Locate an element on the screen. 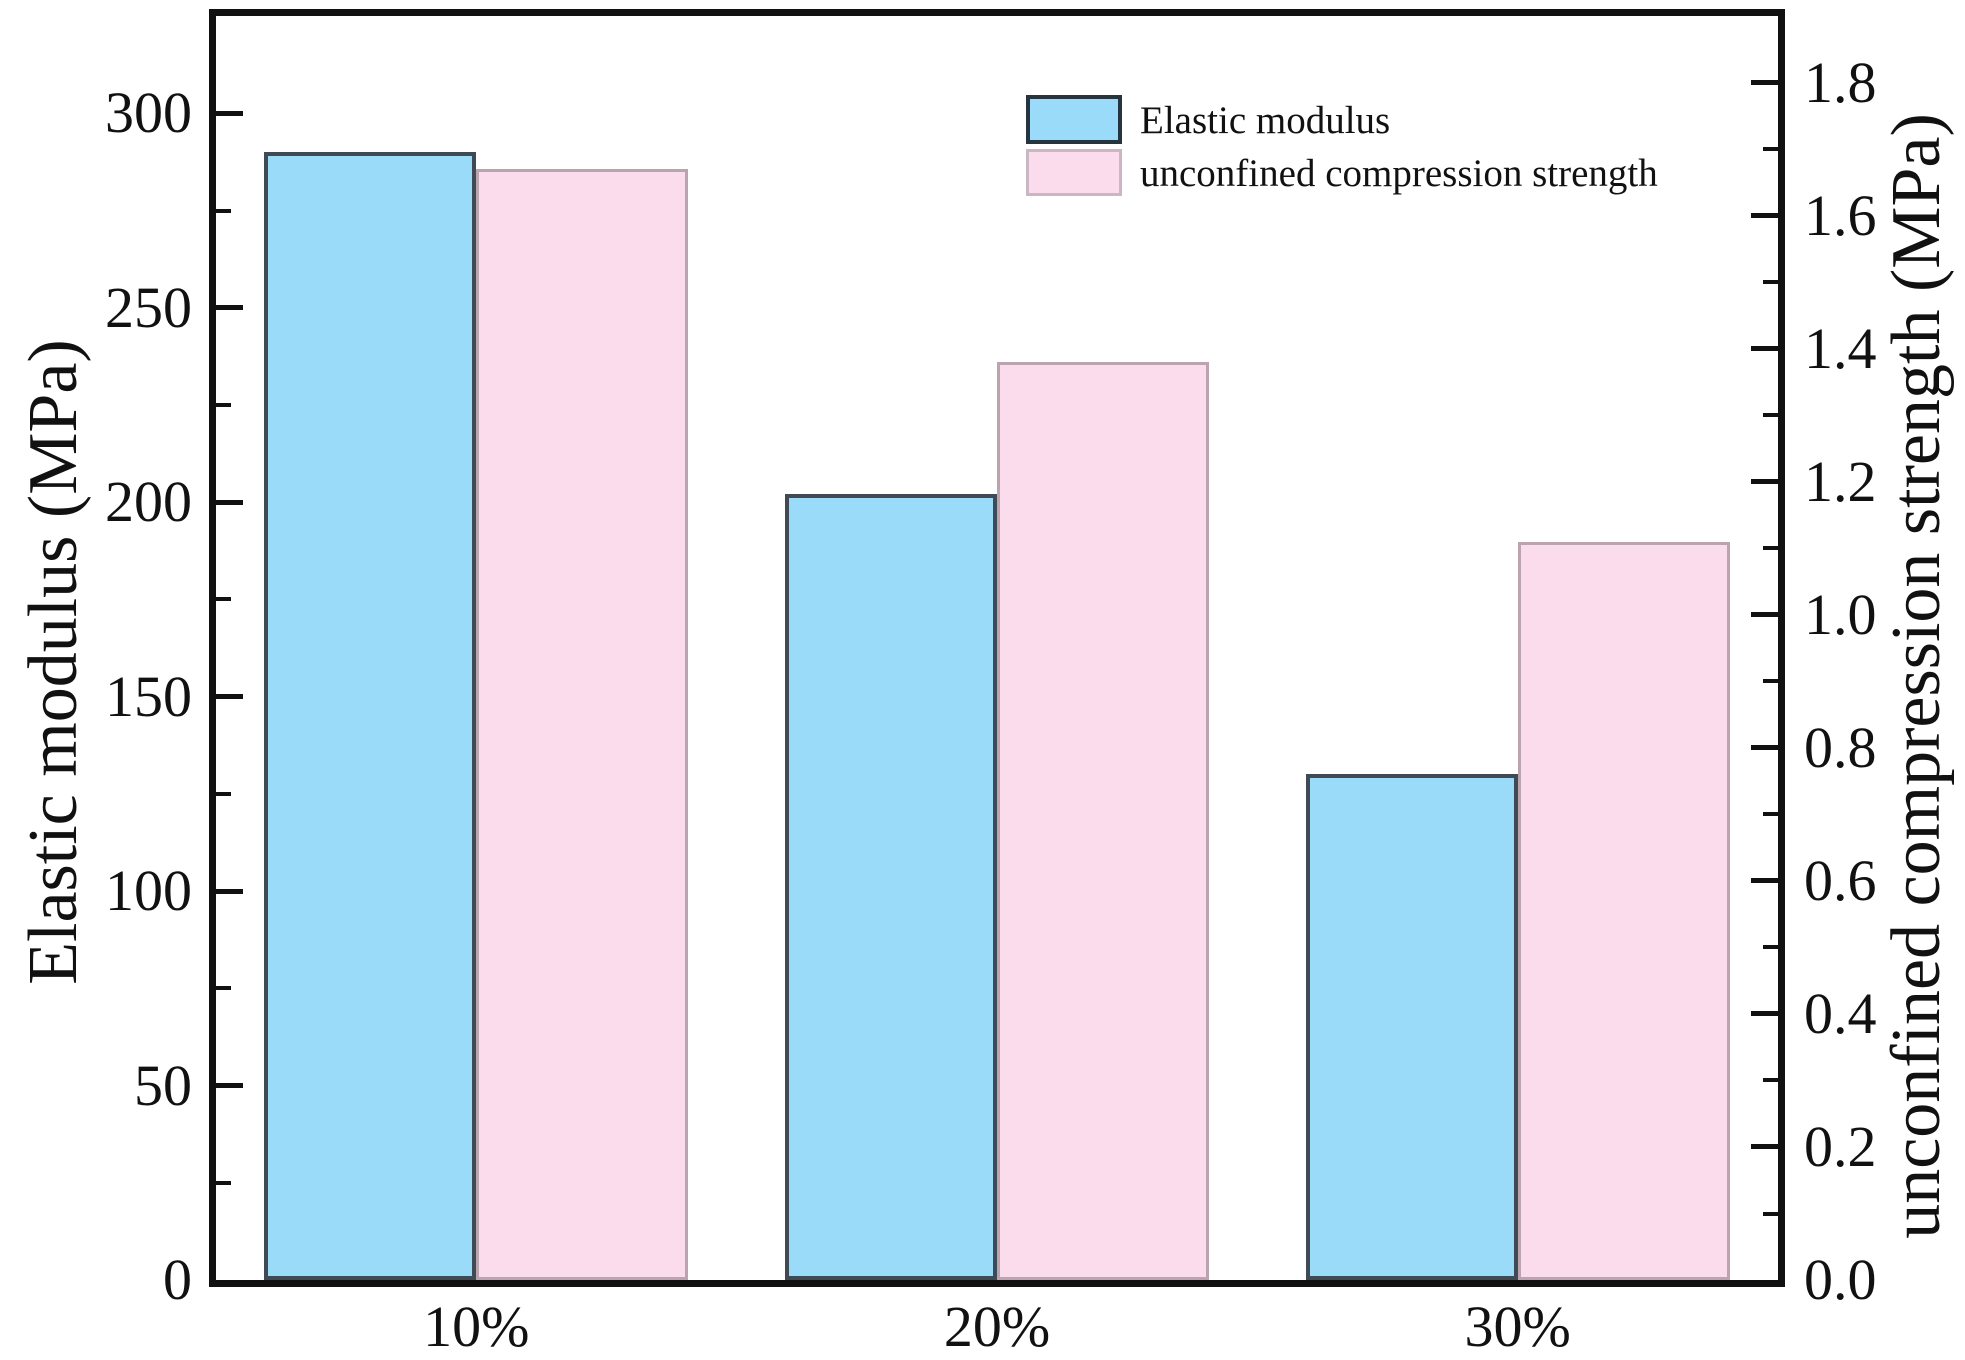 This screenshot has height=1360, width=1965. legend-label-elastic-modulus: Elastic modulus is located at coordinates (1265, 120).